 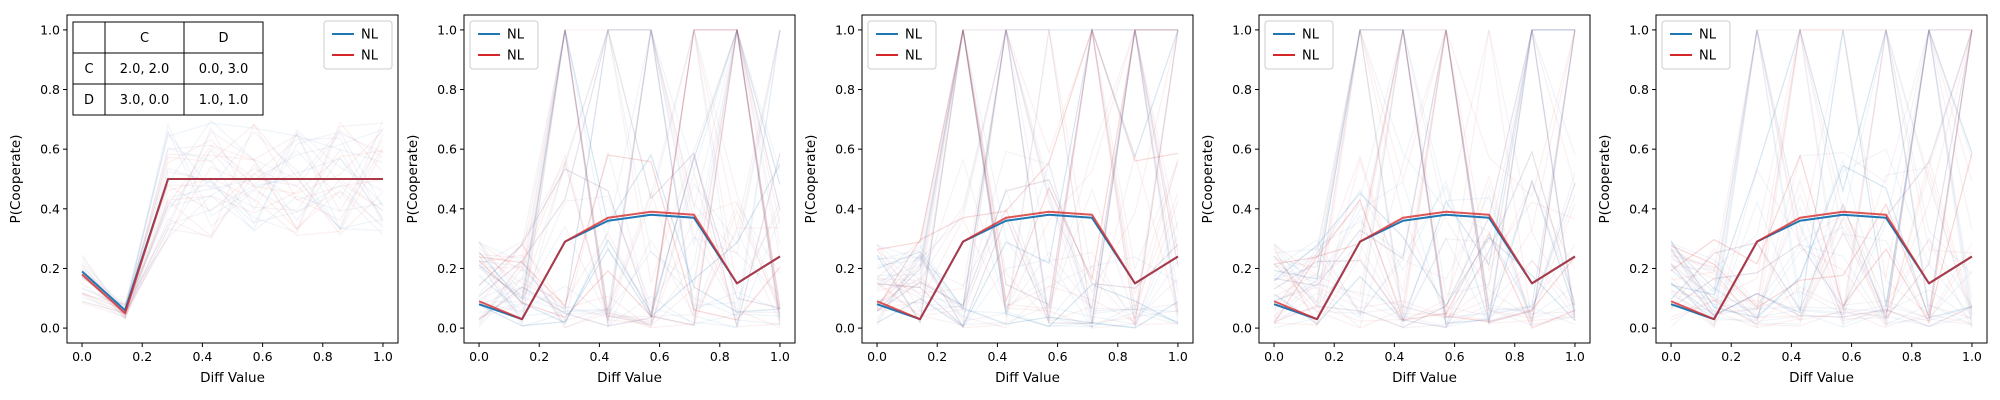 I want to click on table-header-cell: D, so click(x=223, y=38).